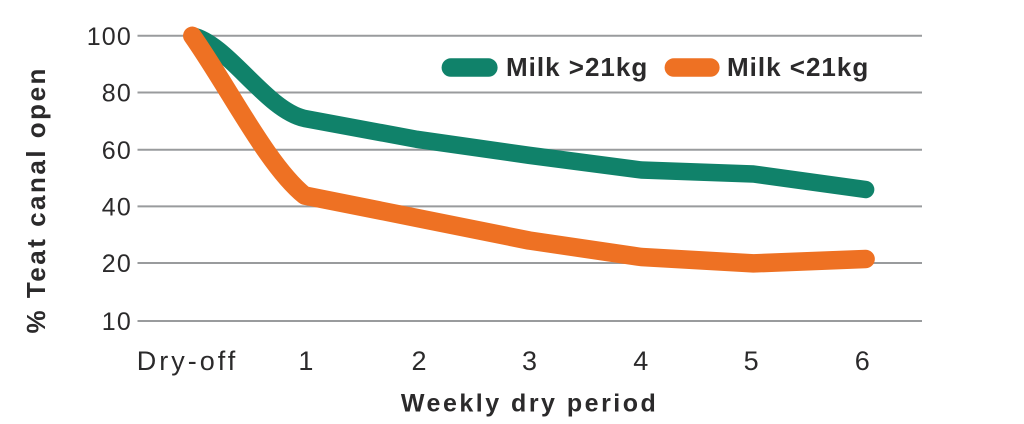  Describe the element at coordinates (117, 151) in the screenshot. I see `svg-text: 60` at that location.